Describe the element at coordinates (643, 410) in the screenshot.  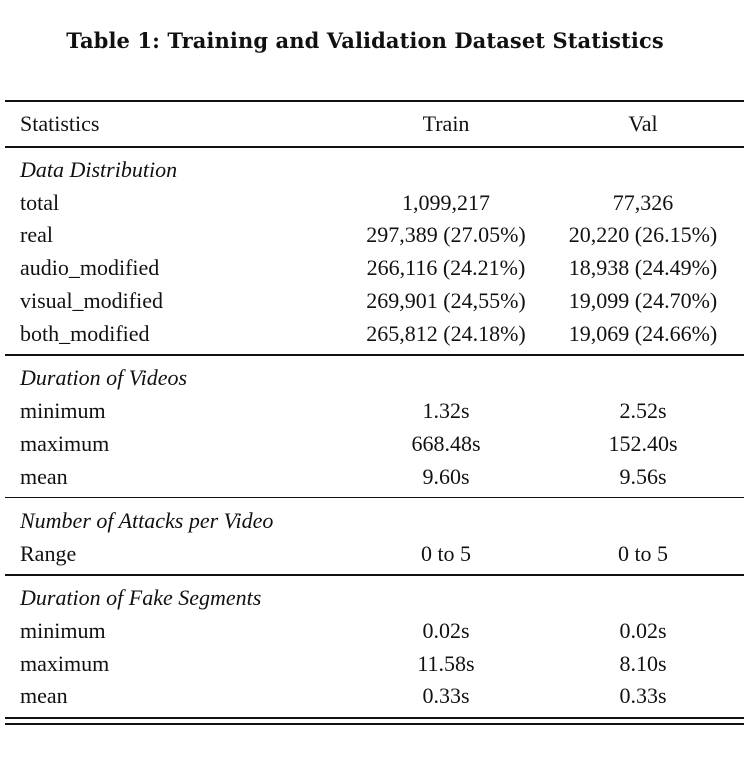
I see `val-value: 2.52s` at that location.